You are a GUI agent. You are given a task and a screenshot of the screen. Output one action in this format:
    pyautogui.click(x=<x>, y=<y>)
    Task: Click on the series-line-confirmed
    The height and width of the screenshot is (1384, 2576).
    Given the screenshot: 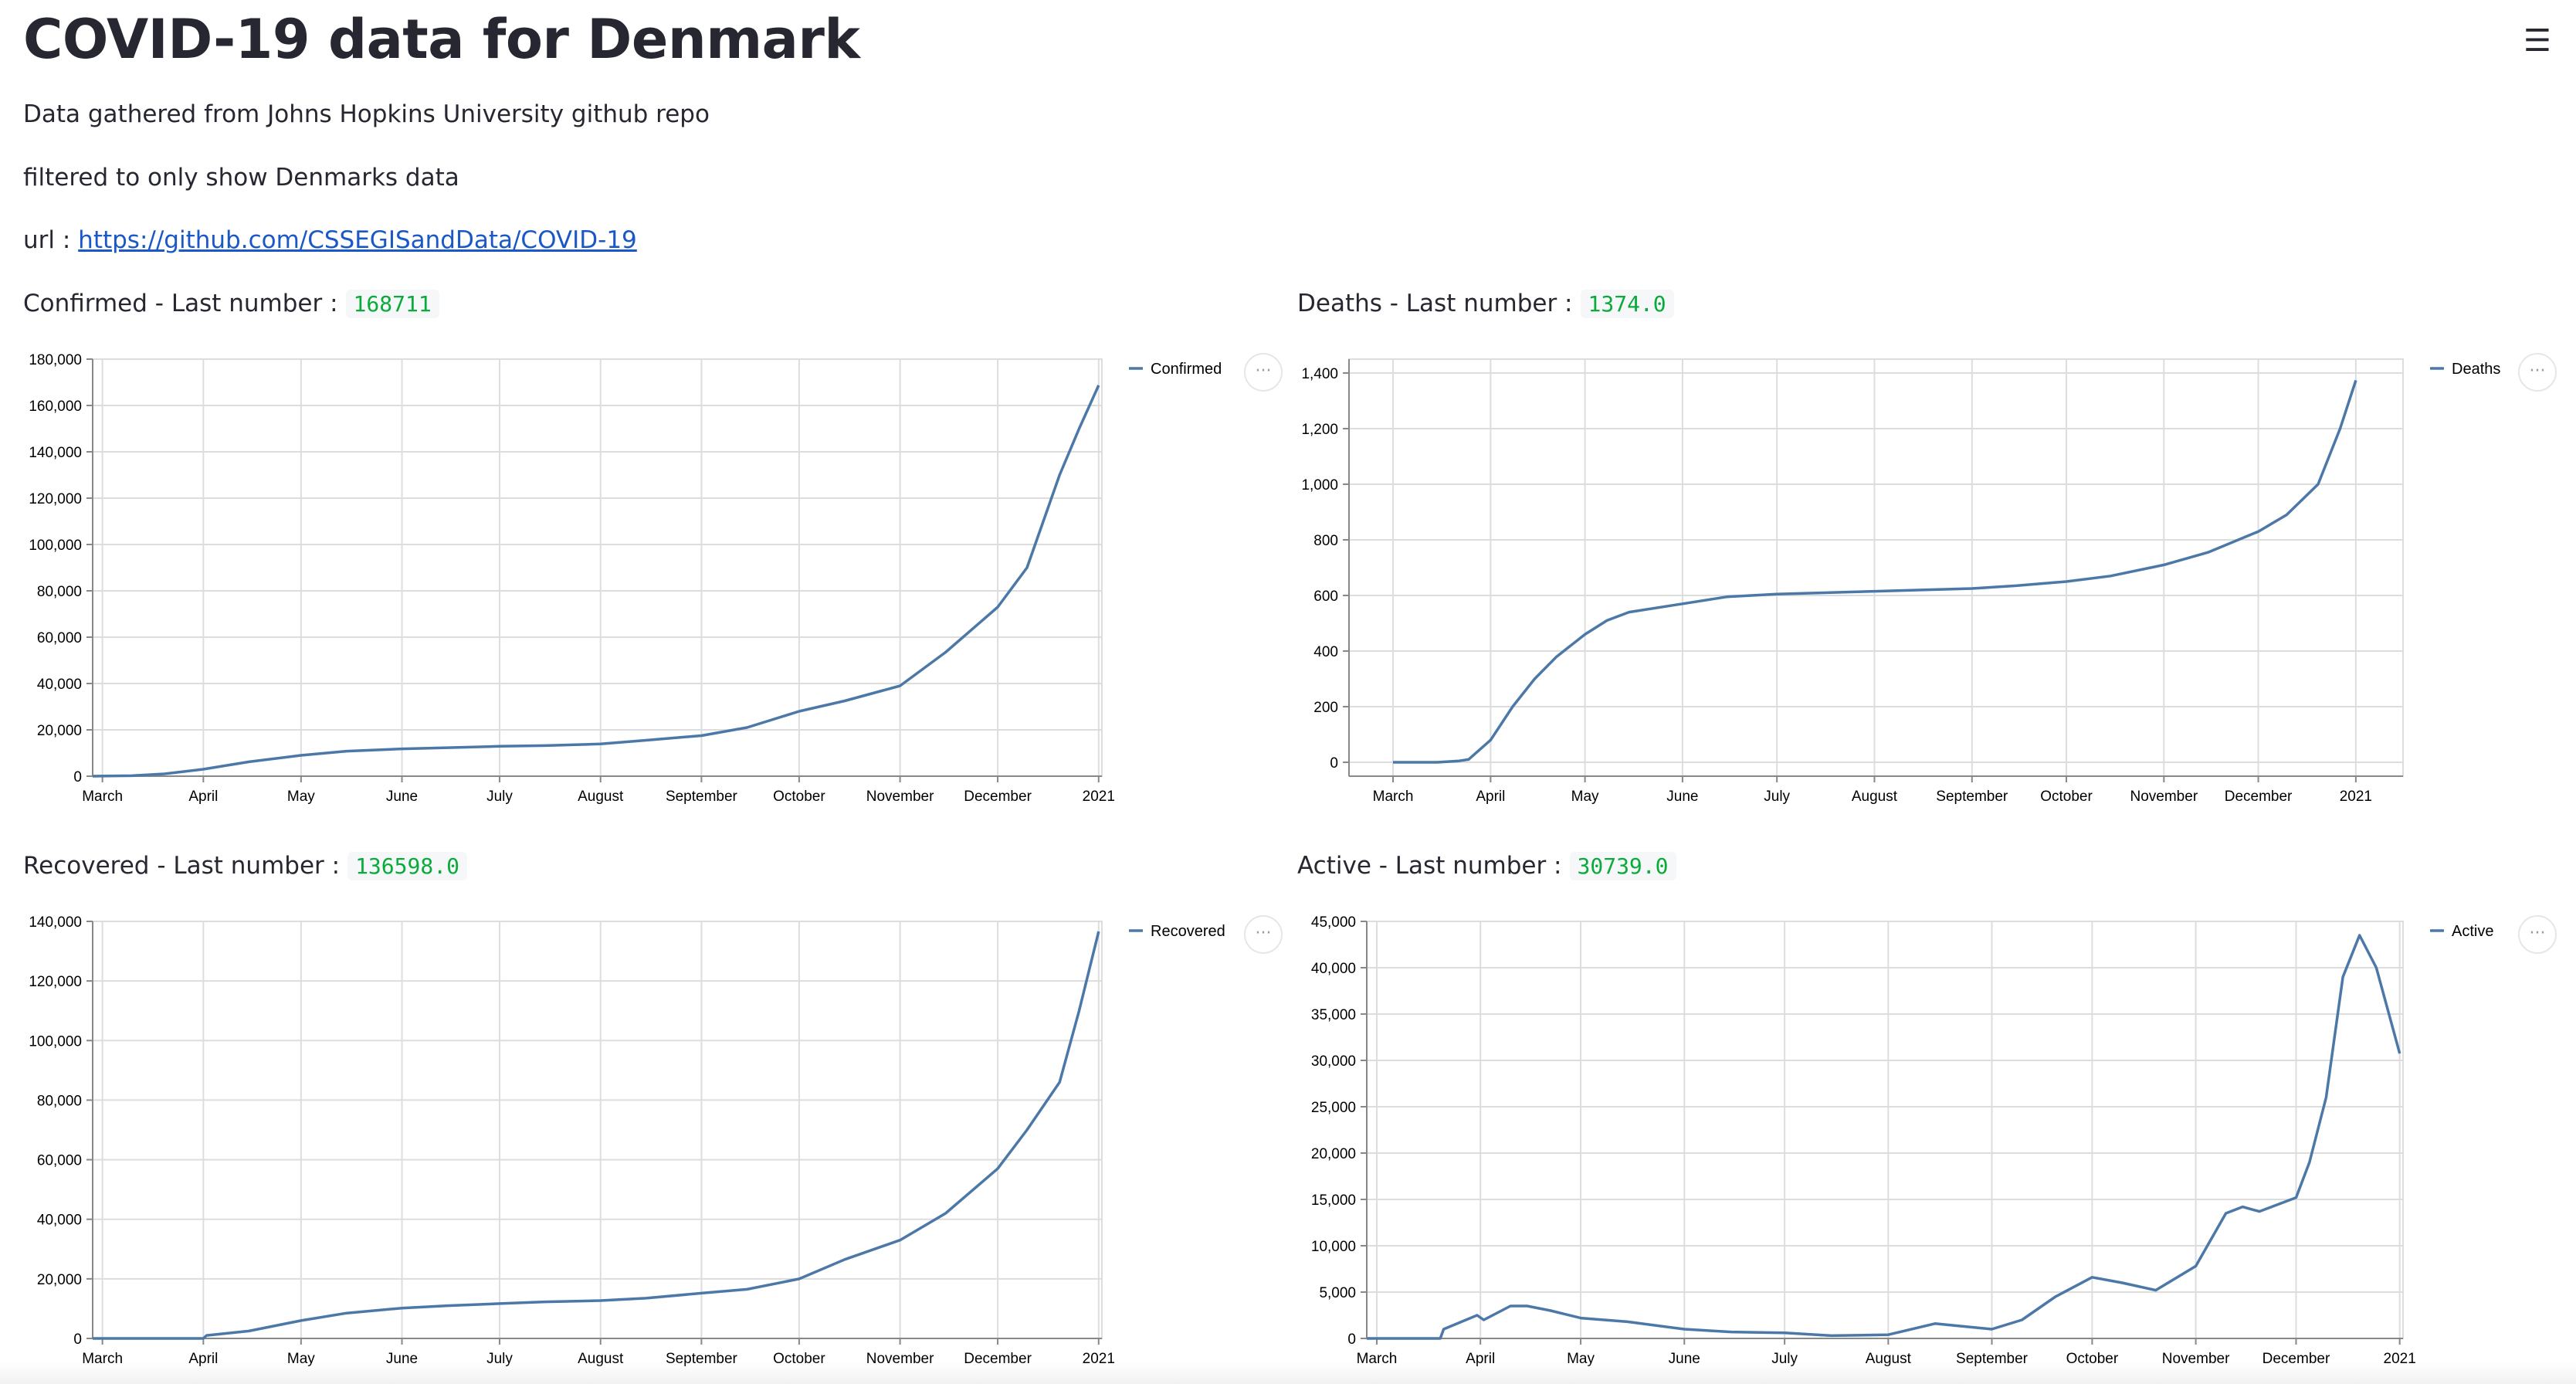 What is the action you would take?
    pyautogui.click(x=596, y=581)
    